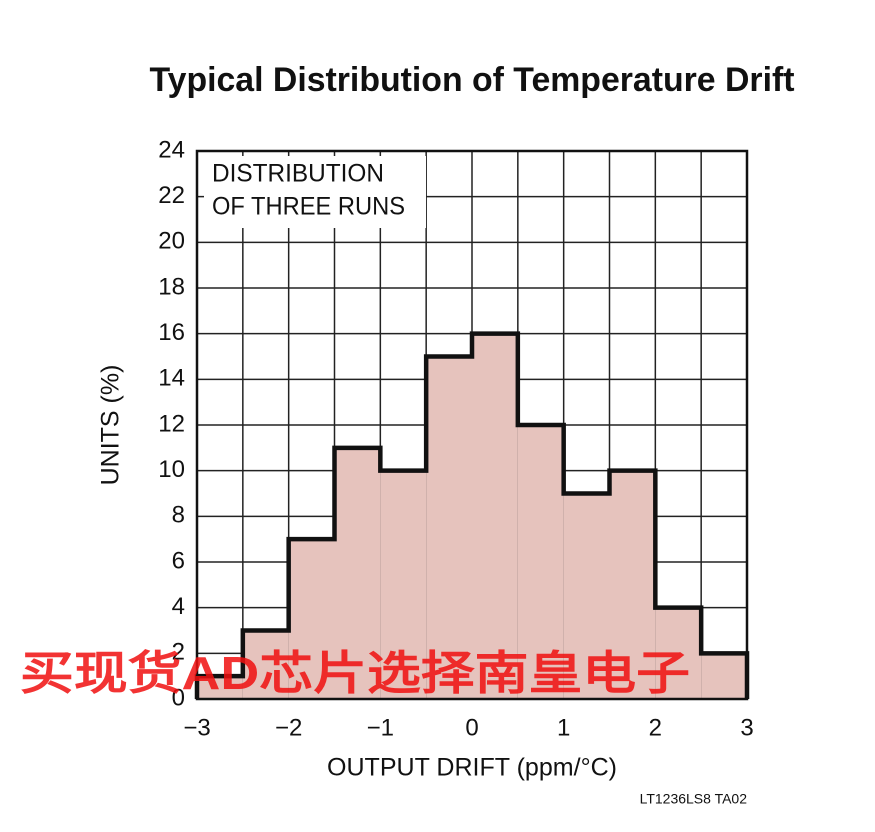 This screenshot has height=832, width=875. Describe the element at coordinates (171, 469) in the screenshot. I see `y-tick-label: 10` at that location.